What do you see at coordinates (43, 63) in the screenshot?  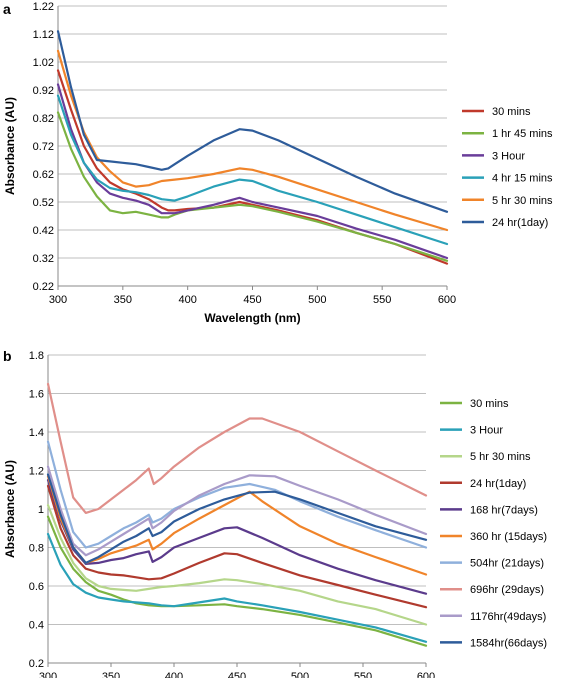 I see `y-tick-label: 1.02` at bounding box center [43, 63].